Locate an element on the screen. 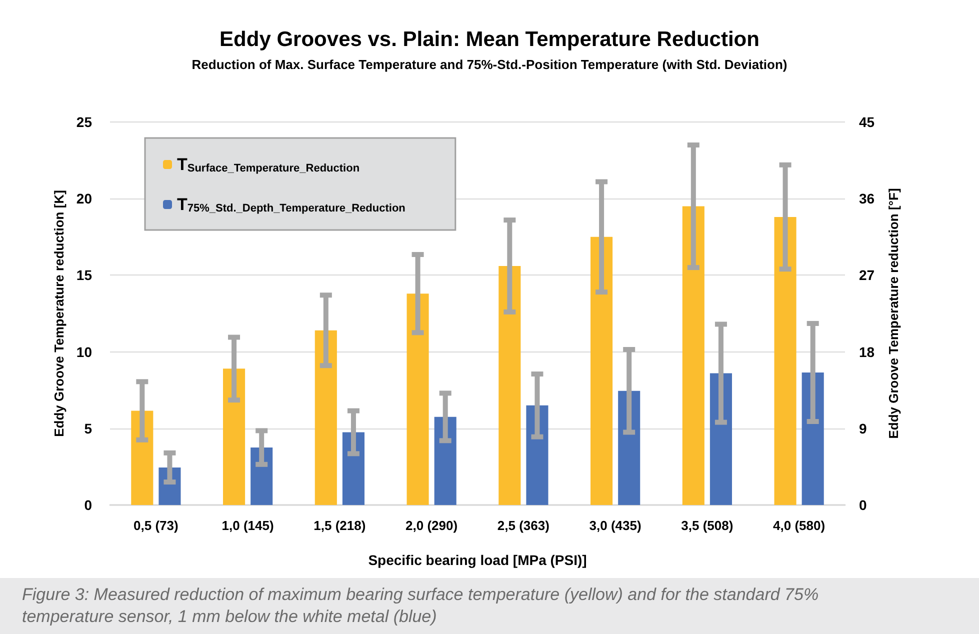 This screenshot has height=634, width=979. x-tick-label: 4,0 (580) is located at coordinates (799, 525).